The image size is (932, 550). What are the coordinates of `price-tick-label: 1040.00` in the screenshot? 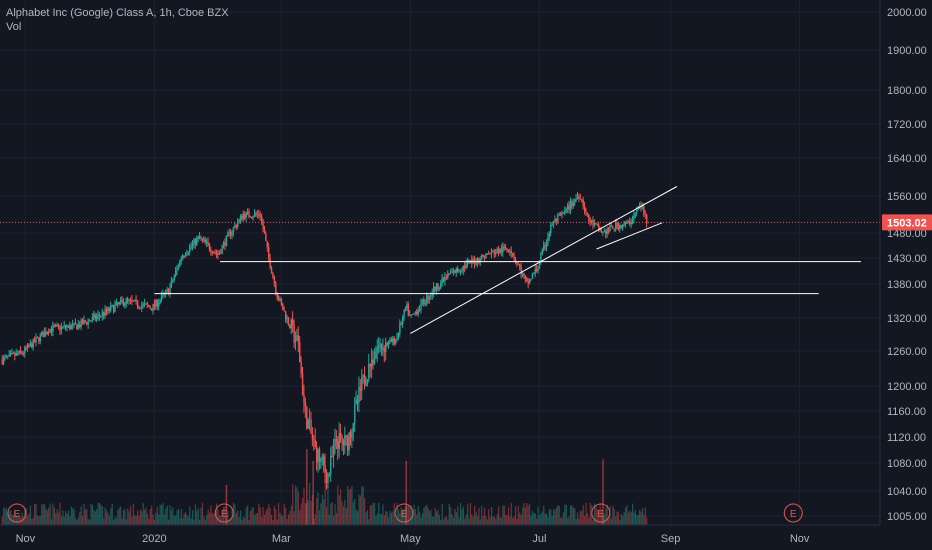 It's located at (907, 492).